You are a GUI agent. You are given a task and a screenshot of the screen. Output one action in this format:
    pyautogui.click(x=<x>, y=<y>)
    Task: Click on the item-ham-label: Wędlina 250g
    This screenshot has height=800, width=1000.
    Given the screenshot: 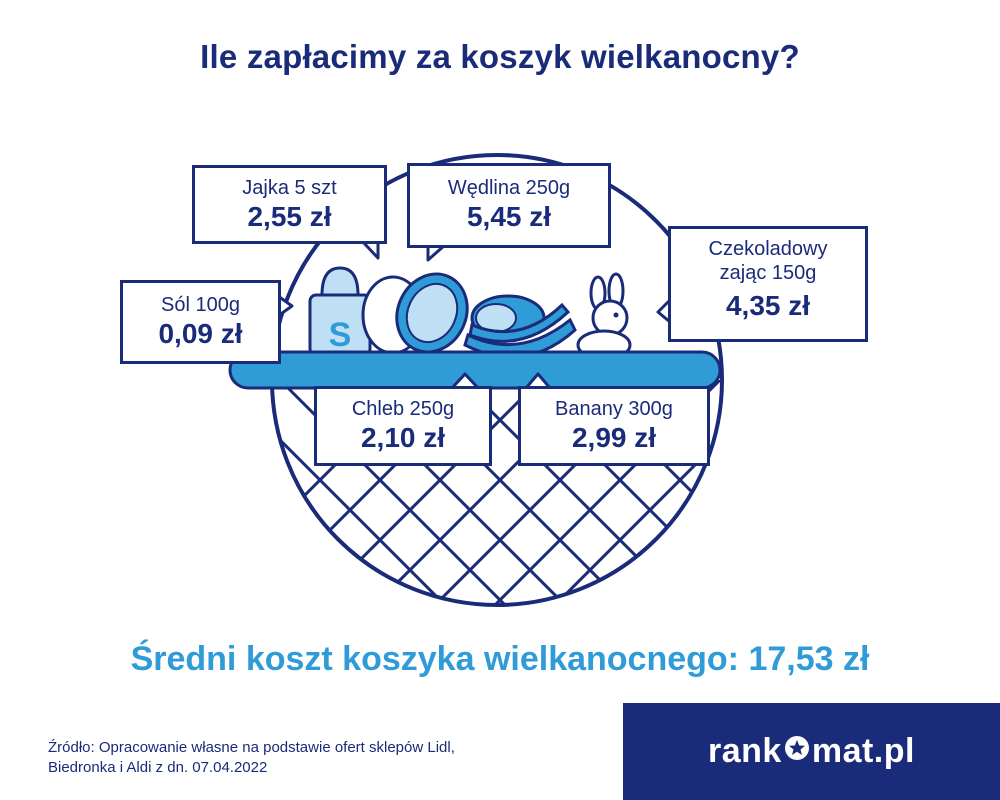 What is the action you would take?
    pyautogui.click(x=509, y=188)
    